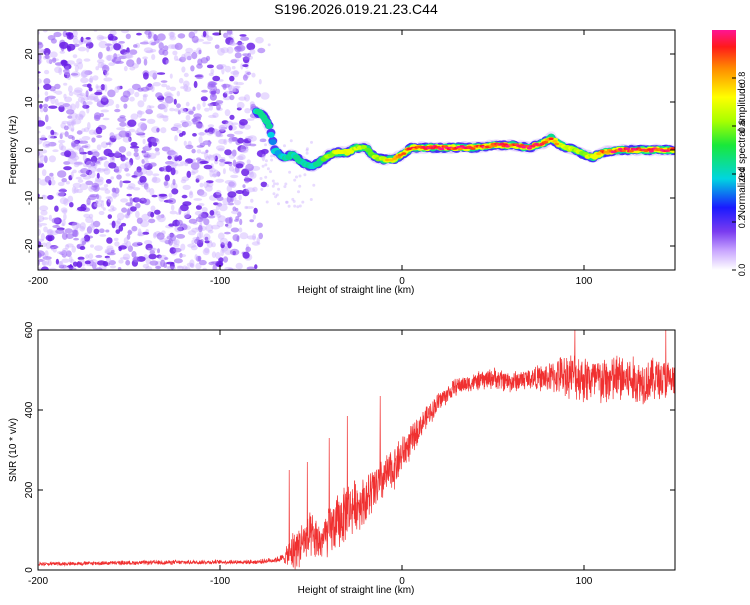  I want to click on snr-xtick-label: -200, so click(38, 581).